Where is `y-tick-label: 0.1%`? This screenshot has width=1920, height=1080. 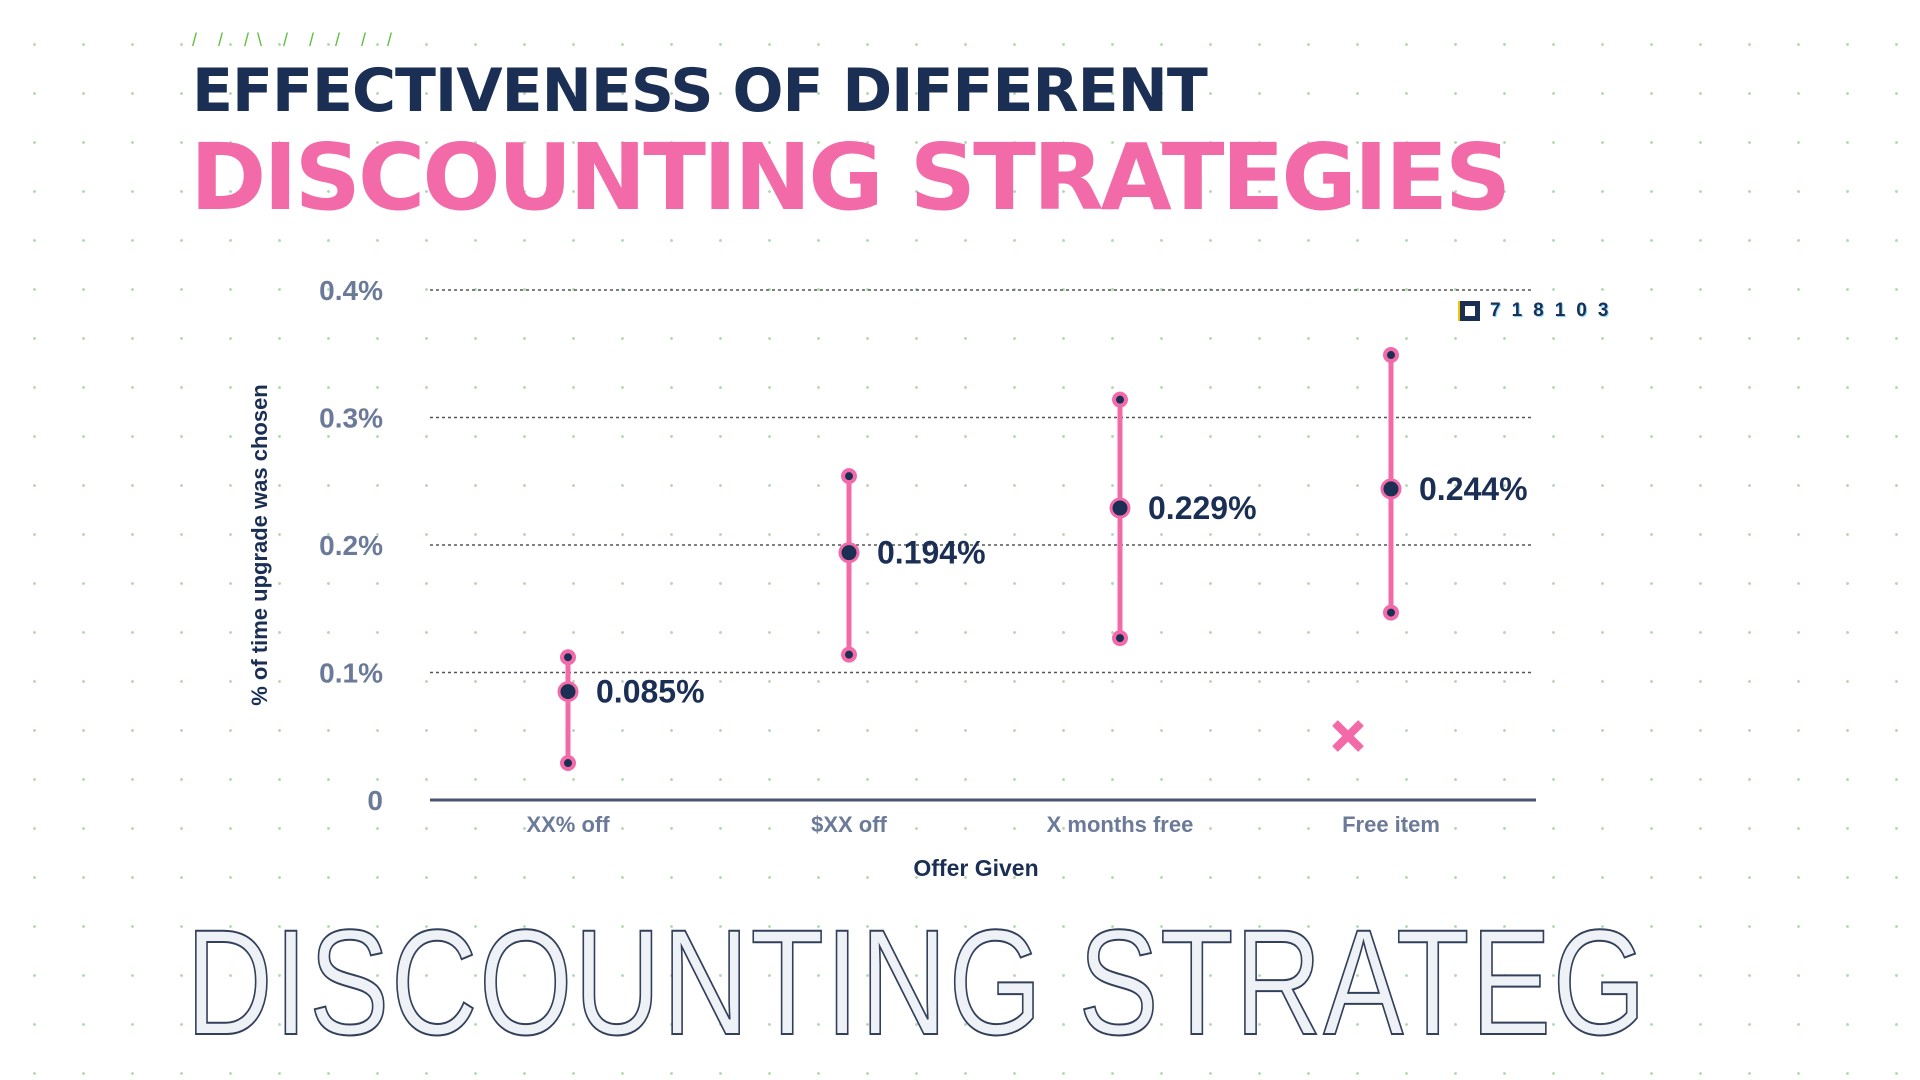
y-tick-label: 0.1% is located at coordinates (351, 673).